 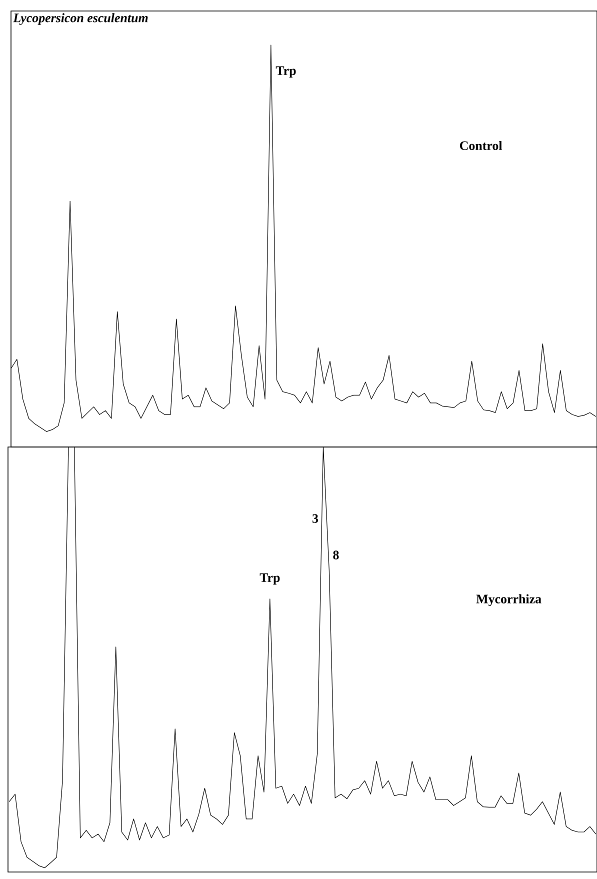 I want to click on annotation: 3, so click(x=315, y=518).